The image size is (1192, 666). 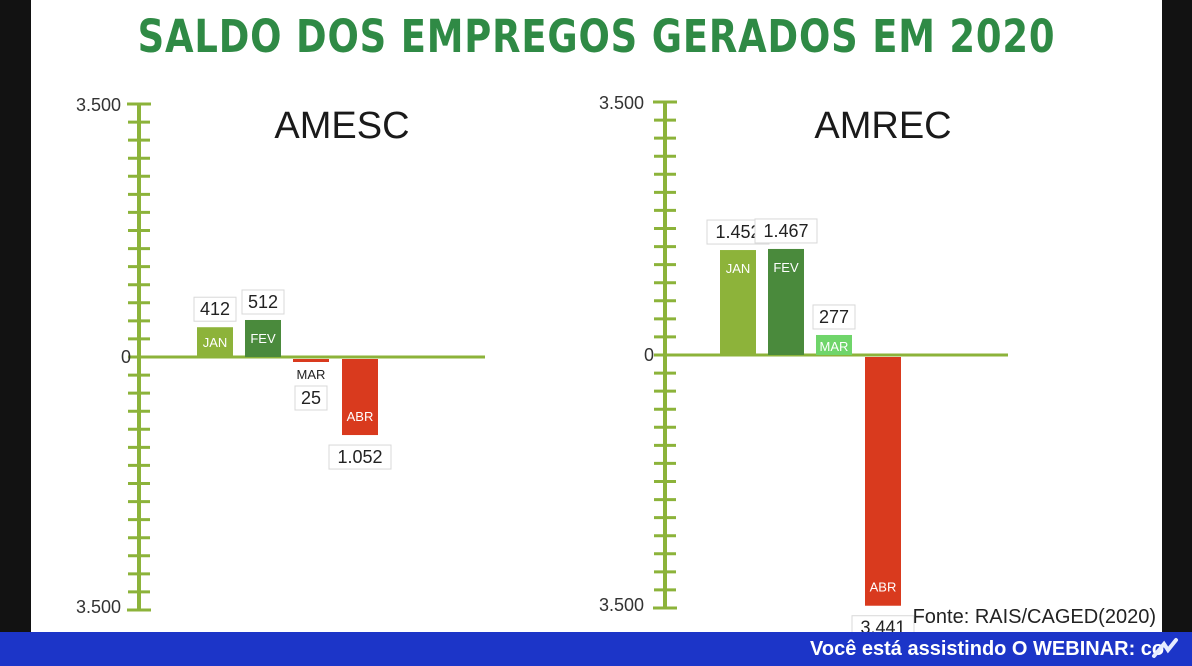 I want to click on source-note: Fonte: RAIS/CAGED(2020), so click(x=1034, y=617).